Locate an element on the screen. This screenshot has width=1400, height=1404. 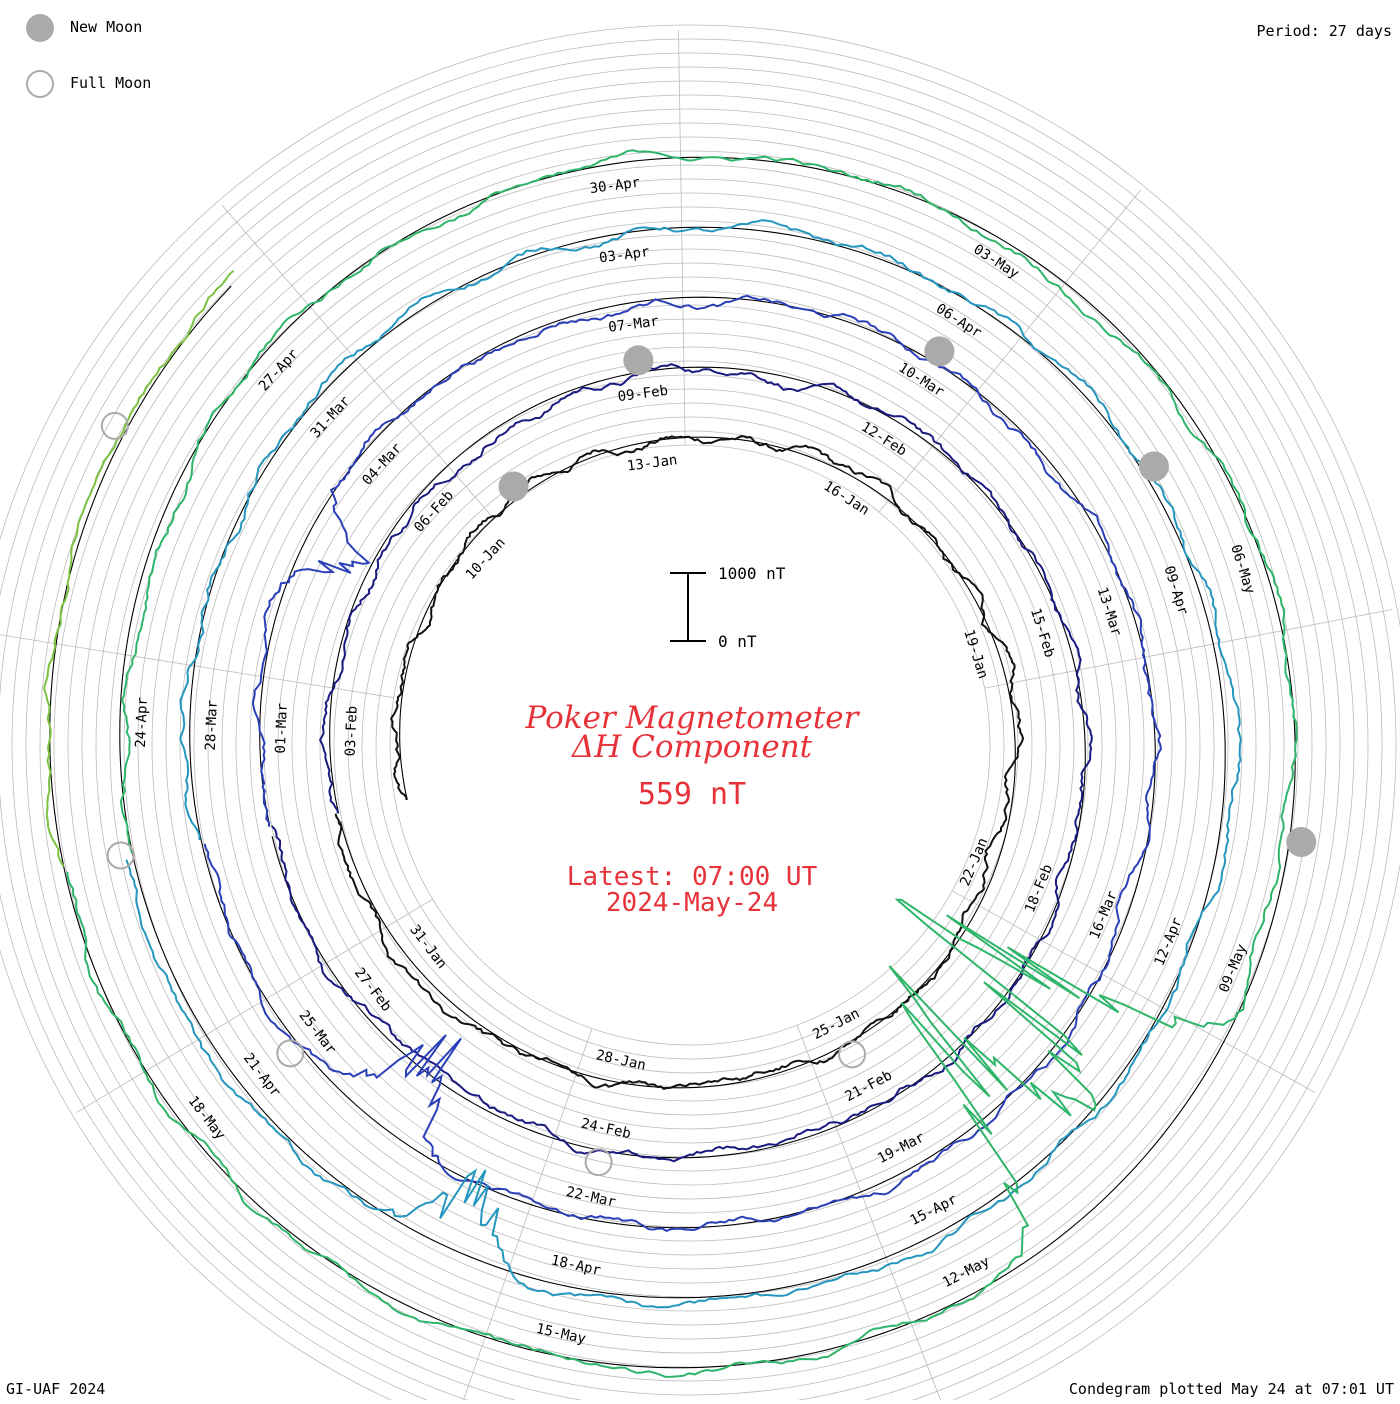
period-label: Period: 27 days is located at coordinates (1324, 31).